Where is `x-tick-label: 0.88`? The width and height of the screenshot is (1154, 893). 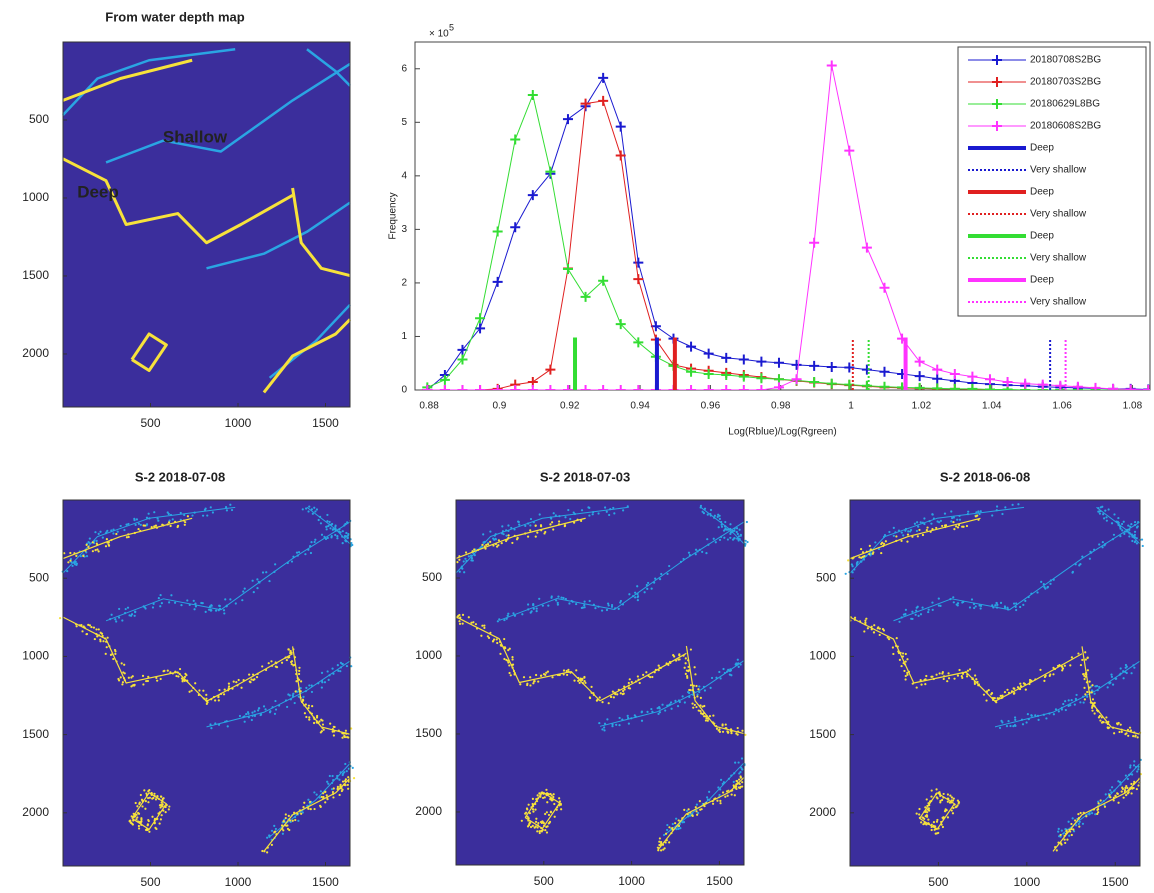 x-tick-label: 0.88 is located at coordinates (429, 406).